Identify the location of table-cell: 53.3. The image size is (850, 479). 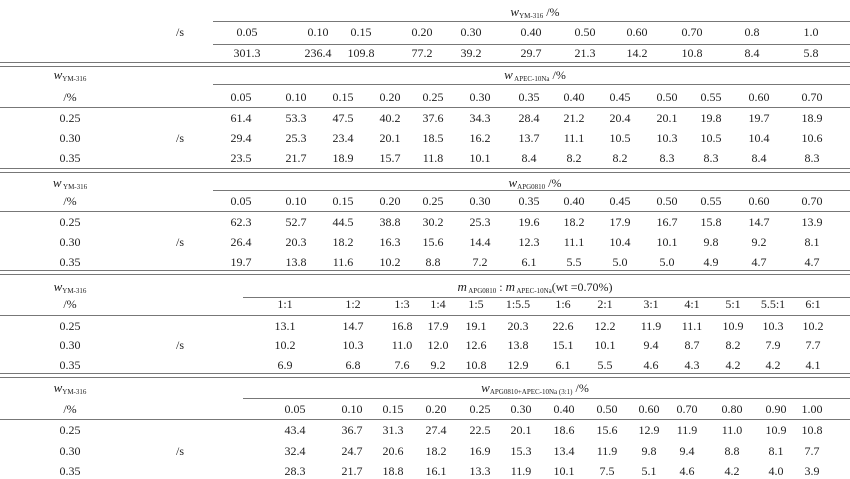
(296, 118).